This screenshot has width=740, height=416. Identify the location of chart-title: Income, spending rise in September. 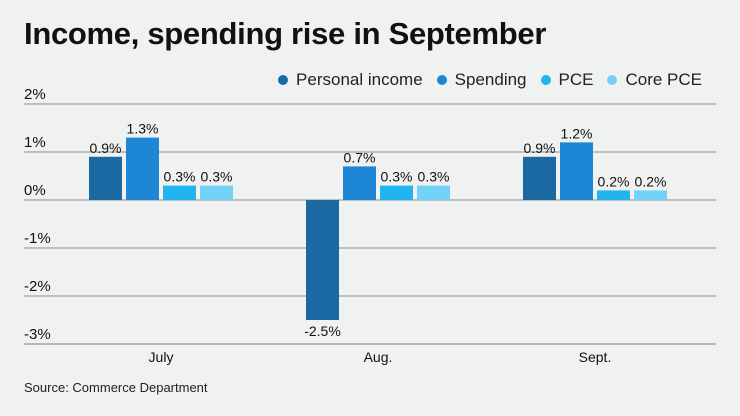
(285, 33).